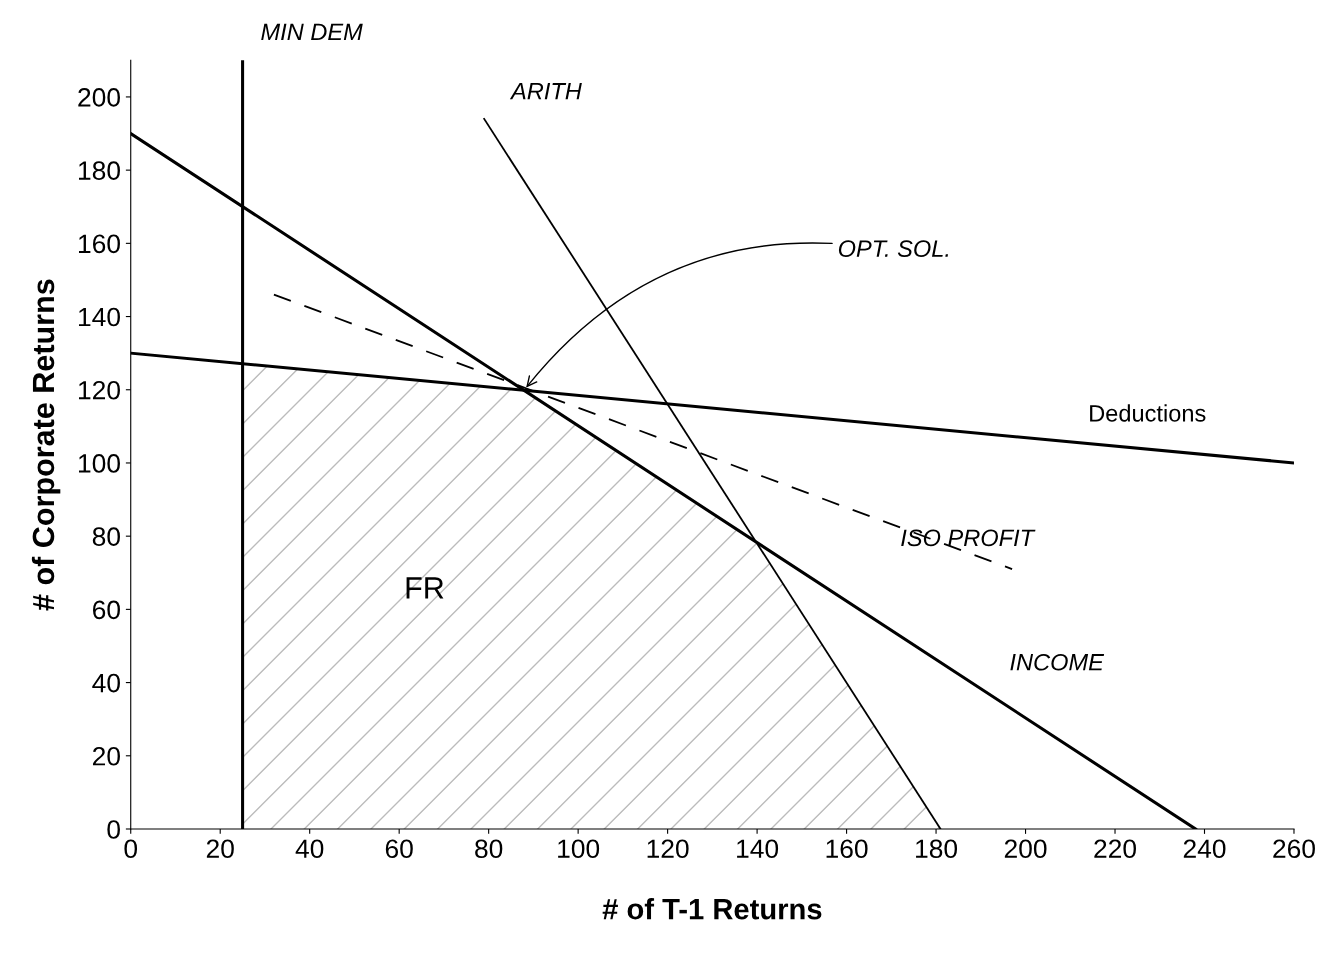  Describe the element at coordinates (425, 588) in the screenshot. I see `annotation: FR` at that location.